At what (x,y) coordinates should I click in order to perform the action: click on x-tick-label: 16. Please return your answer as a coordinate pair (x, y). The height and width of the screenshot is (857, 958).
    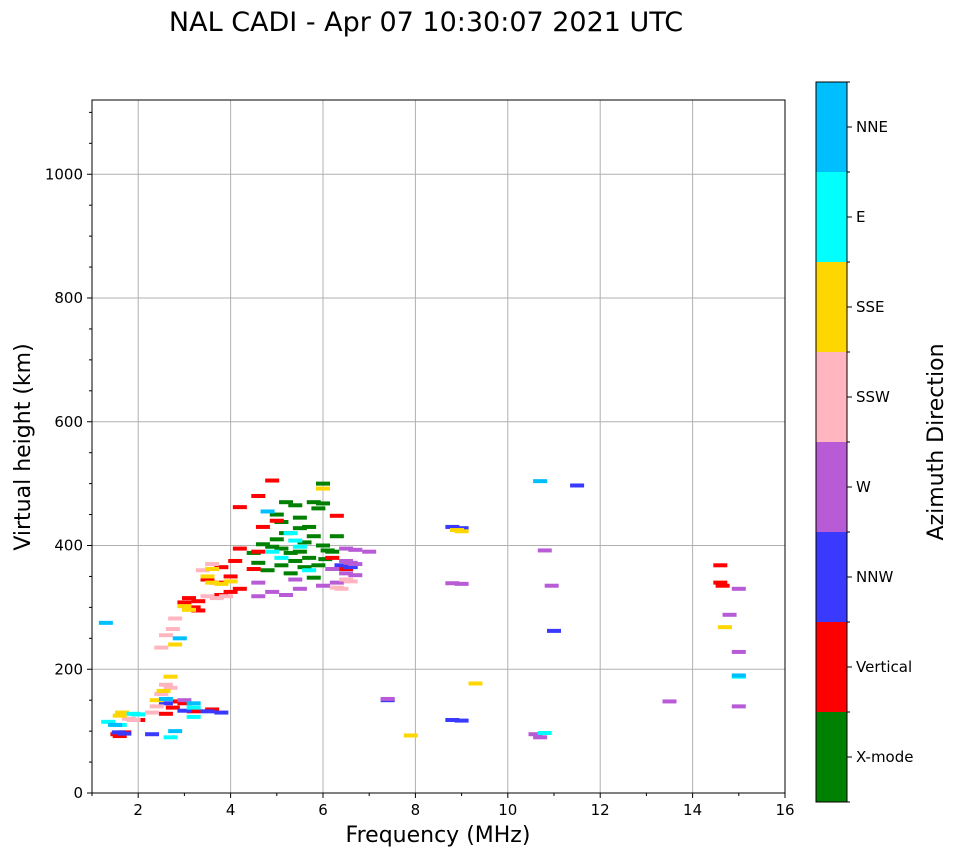
    Looking at the image, I should click on (784, 810).